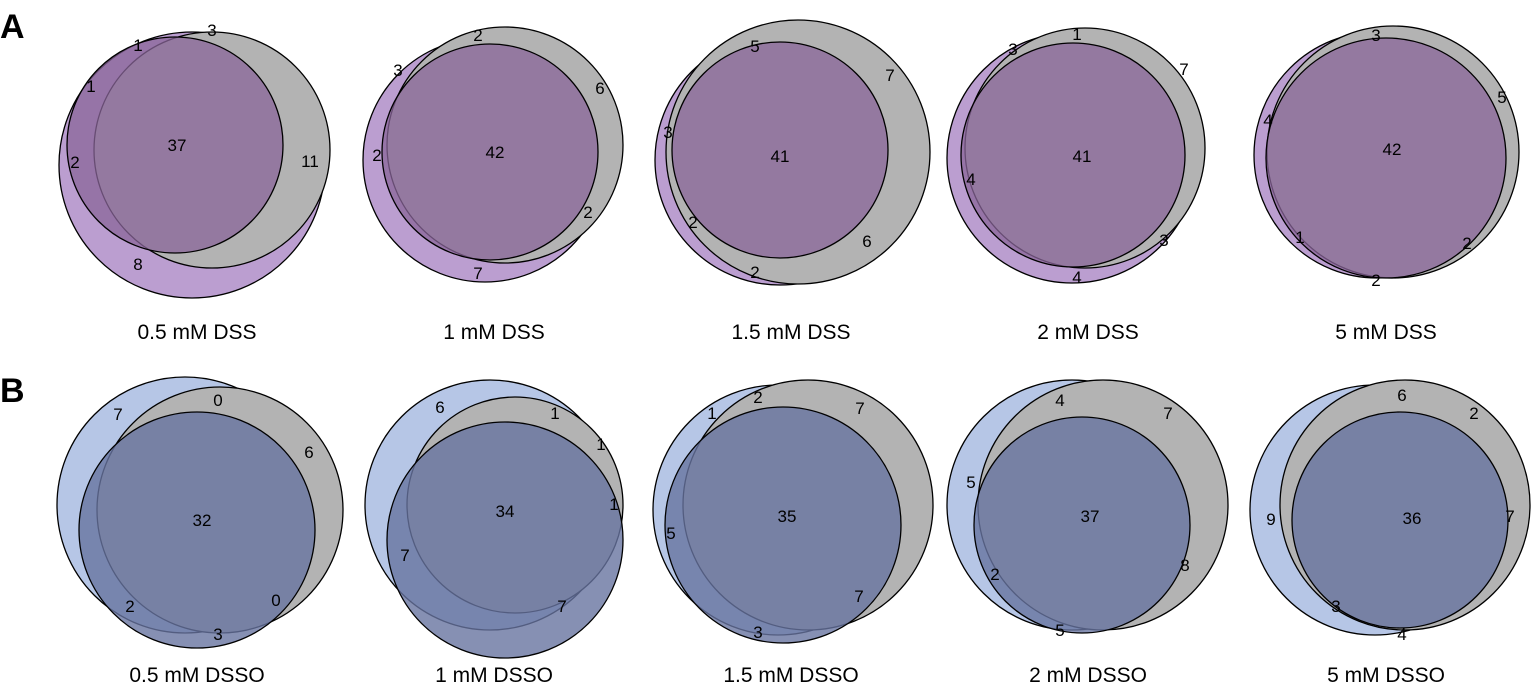 The width and height of the screenshot is (1536, 692). What do you see at coordinates (1390, 533) in the screenshot?
I see `venn-diagram: 6 2 9 36 7 3 4 5 mM DSSO` at bounding box center [1390, 533].